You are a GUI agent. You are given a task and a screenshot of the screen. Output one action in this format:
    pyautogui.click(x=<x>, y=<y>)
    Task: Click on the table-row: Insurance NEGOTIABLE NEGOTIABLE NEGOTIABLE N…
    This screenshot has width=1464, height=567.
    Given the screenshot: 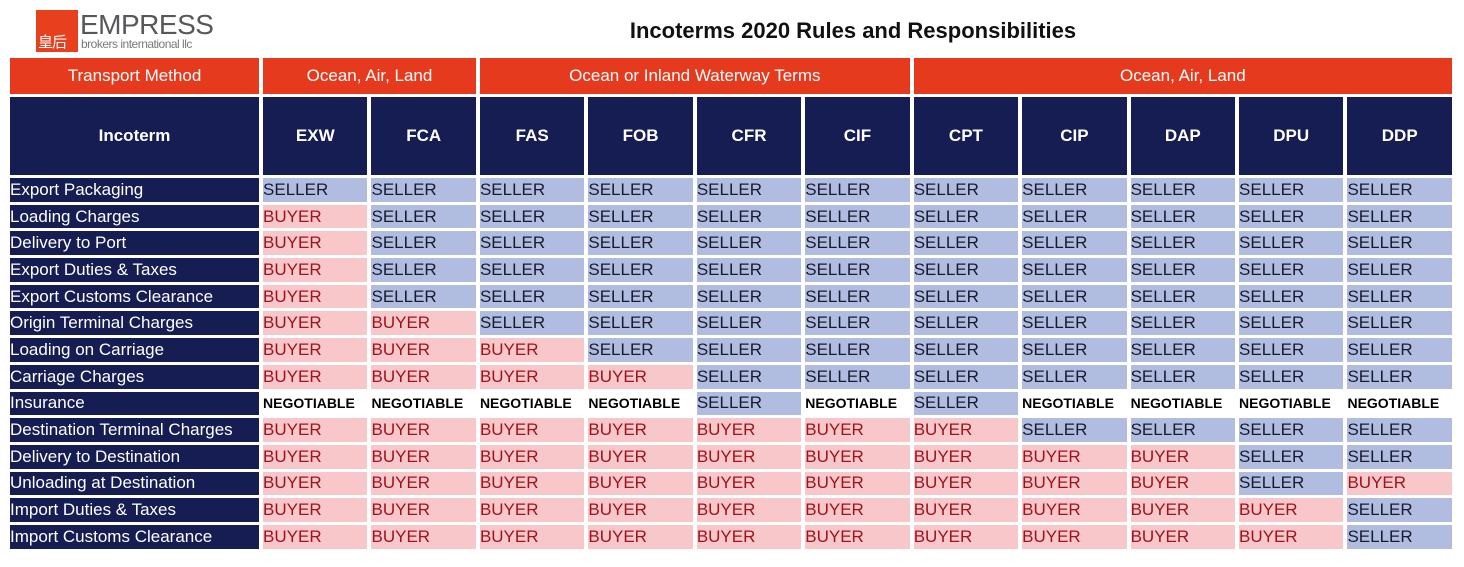 What is the action you would take?
    pyautogui.click(x=731, y=403)
    